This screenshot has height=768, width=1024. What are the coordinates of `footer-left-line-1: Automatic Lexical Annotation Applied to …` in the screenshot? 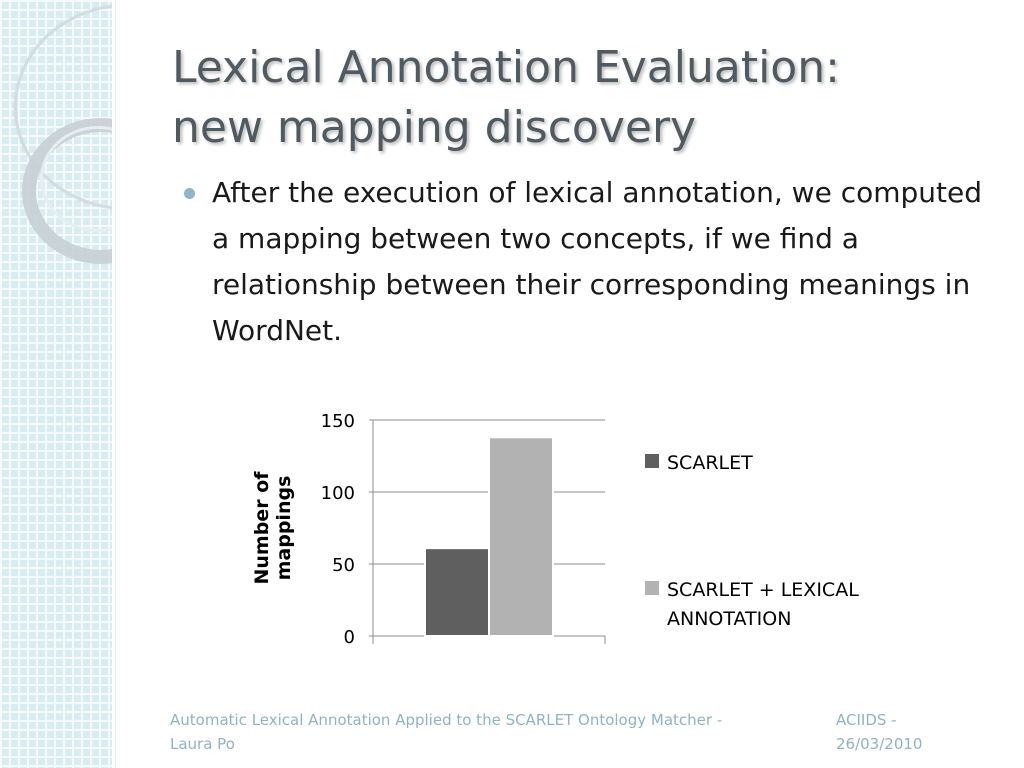 It's located at (446, 720).